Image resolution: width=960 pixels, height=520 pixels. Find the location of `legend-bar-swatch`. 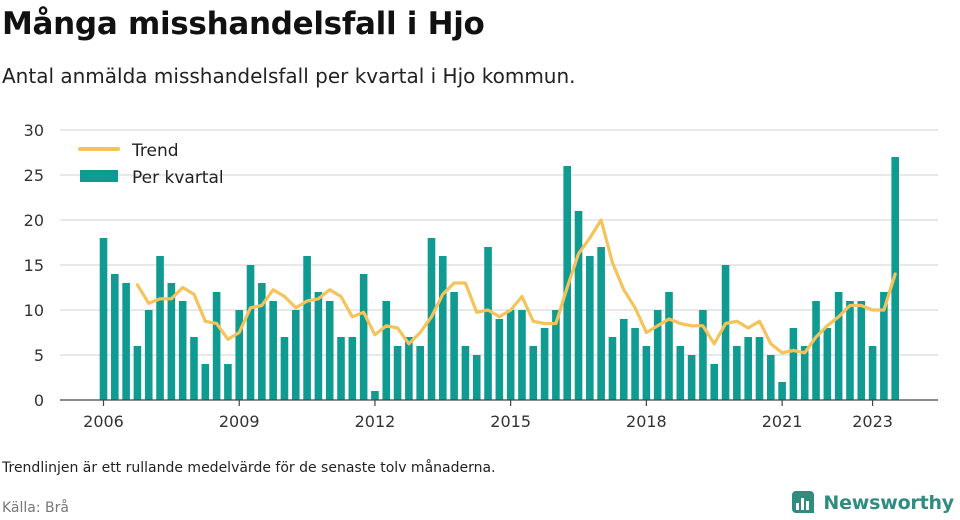

legend-bar-swatch is located at coordinates (99, 176).